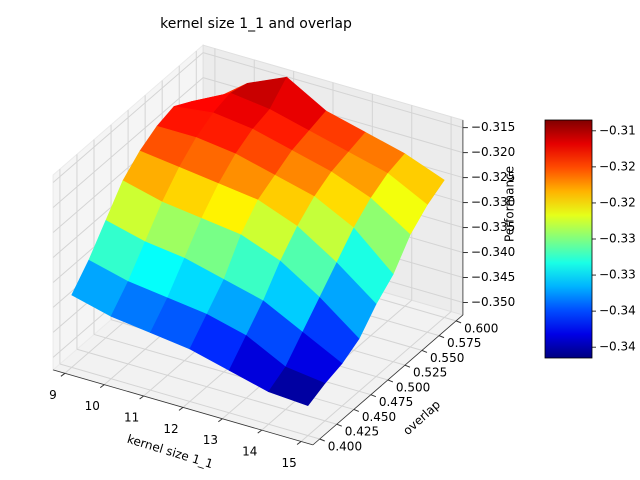 This screenshot has width=640, height=480. What do you see at coordinates (493, 177) in the screenshot?
I see `z-tick-label: −0.325` at bounding box center [493, 177].